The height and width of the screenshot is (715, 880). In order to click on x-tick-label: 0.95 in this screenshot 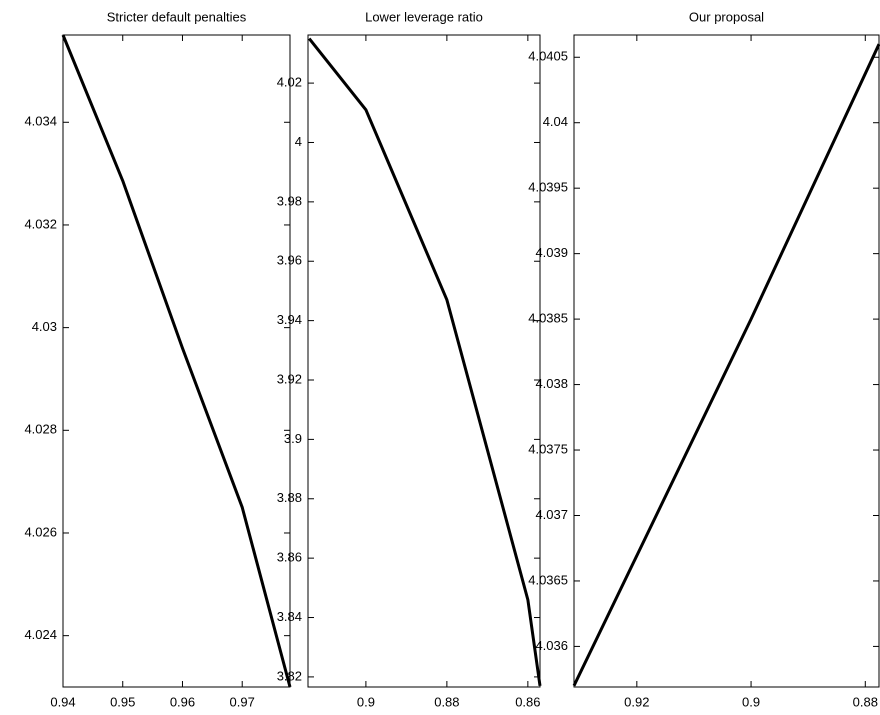, I will do `click(122, 701)`.